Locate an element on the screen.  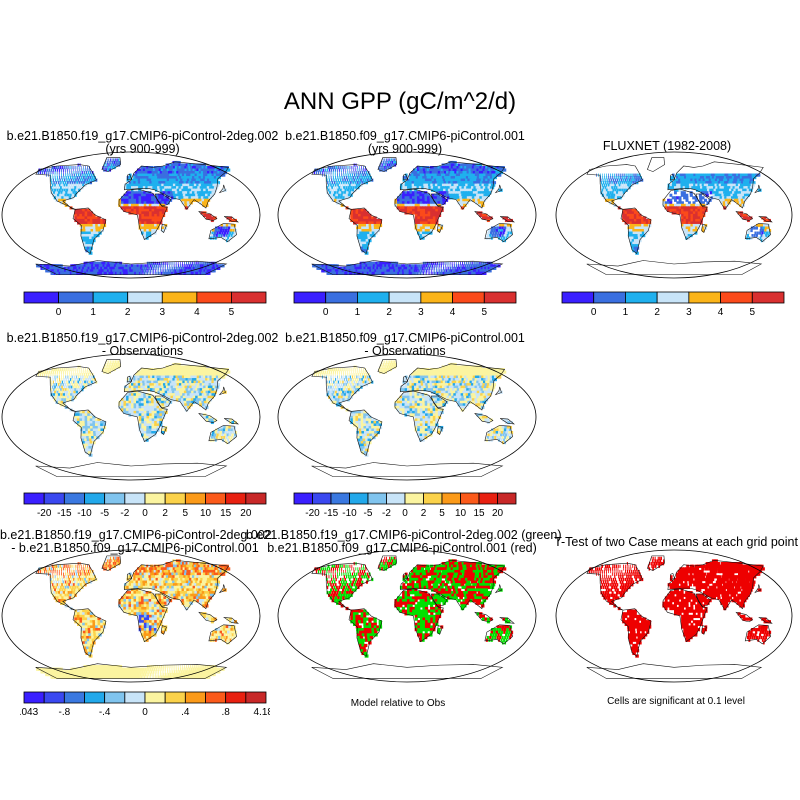
colorbar-diff-case1: -20 -15 -10 -5 -2 0 2 5 10 15 20 is located at coordinates (145, 505).